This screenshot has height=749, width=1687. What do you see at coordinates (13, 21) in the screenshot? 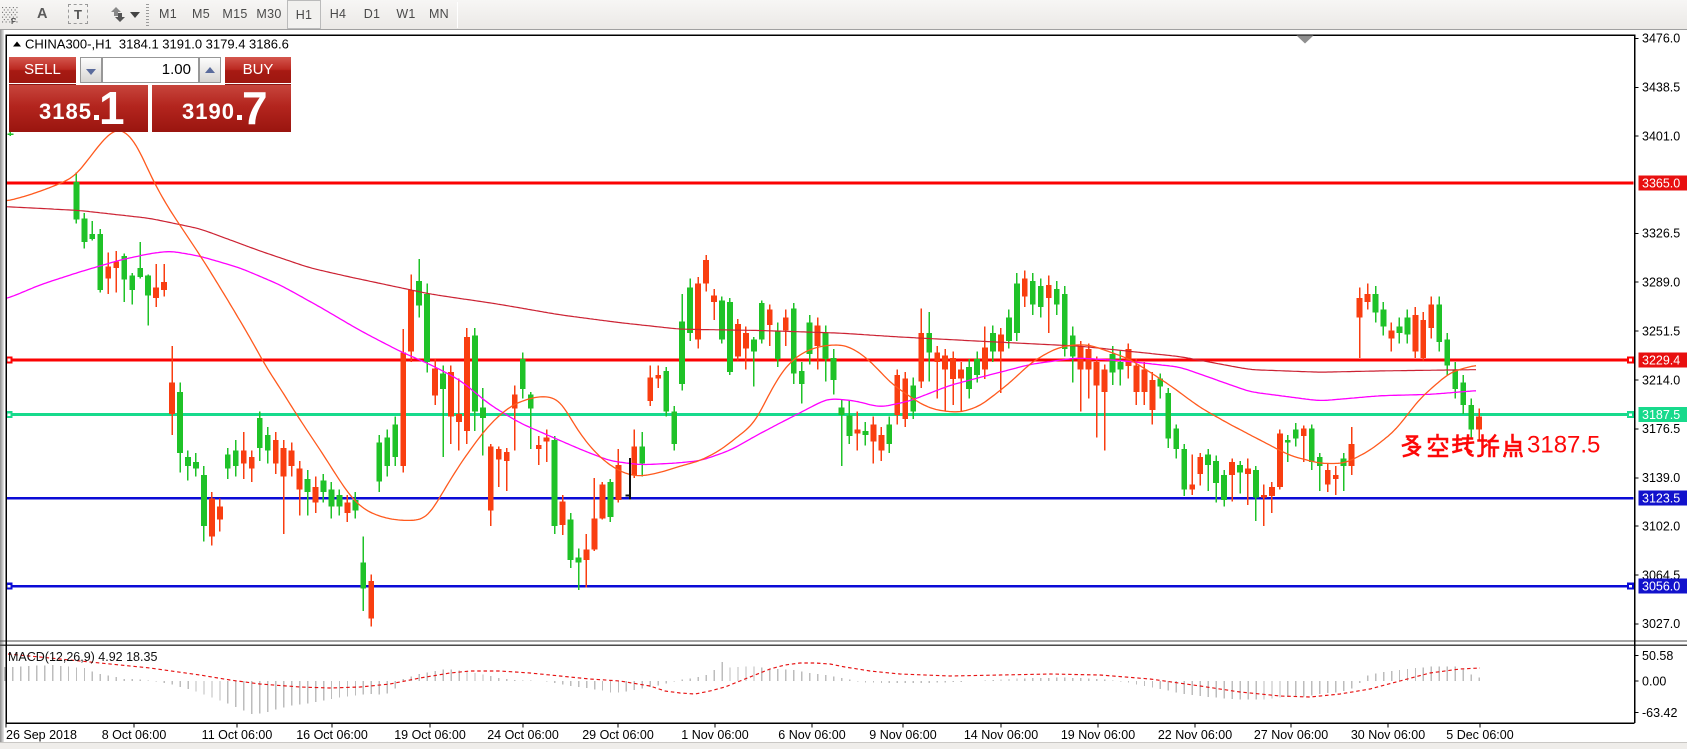
I see `svg-text: F` at bounding box center [13, 21].